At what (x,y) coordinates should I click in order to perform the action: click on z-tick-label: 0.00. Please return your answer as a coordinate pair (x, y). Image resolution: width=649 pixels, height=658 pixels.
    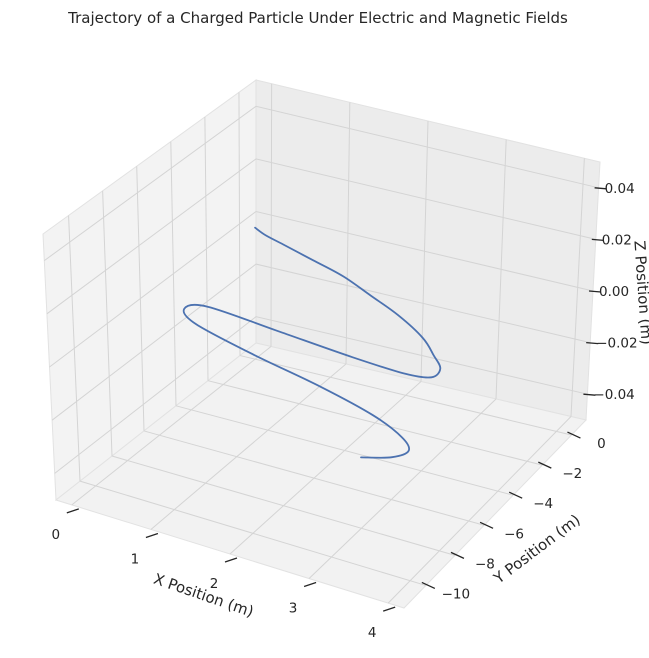
    Looking at the image, I should click on (614, 292).